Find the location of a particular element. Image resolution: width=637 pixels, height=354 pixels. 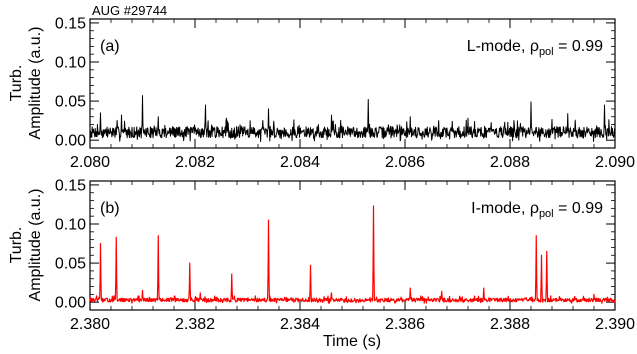

shot-label: AUG #29744 is located at coordinates (129, 10).